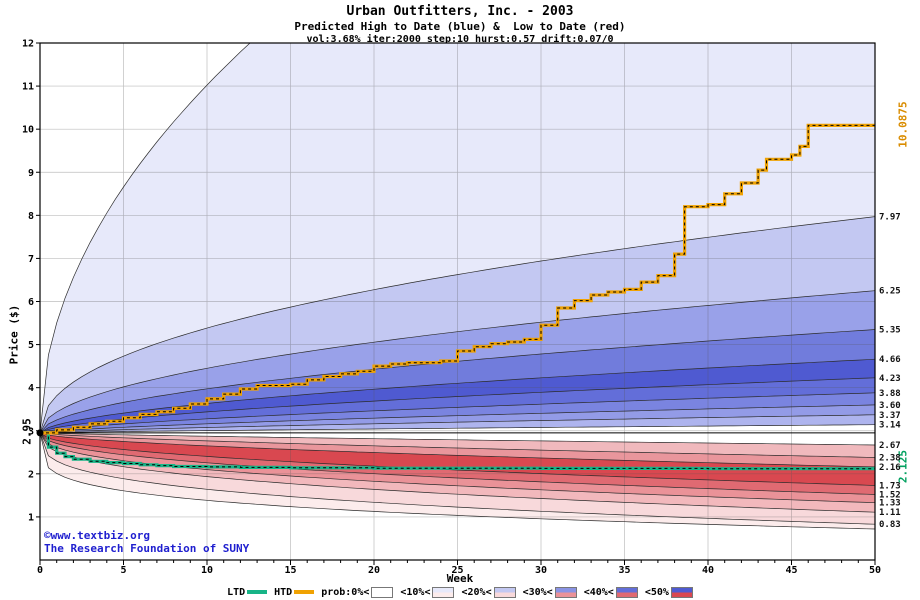  What do you see at coordinates (31, 431) in the screenshot?
I see `y-tick-label: 3` at bounding box center [31, 431].